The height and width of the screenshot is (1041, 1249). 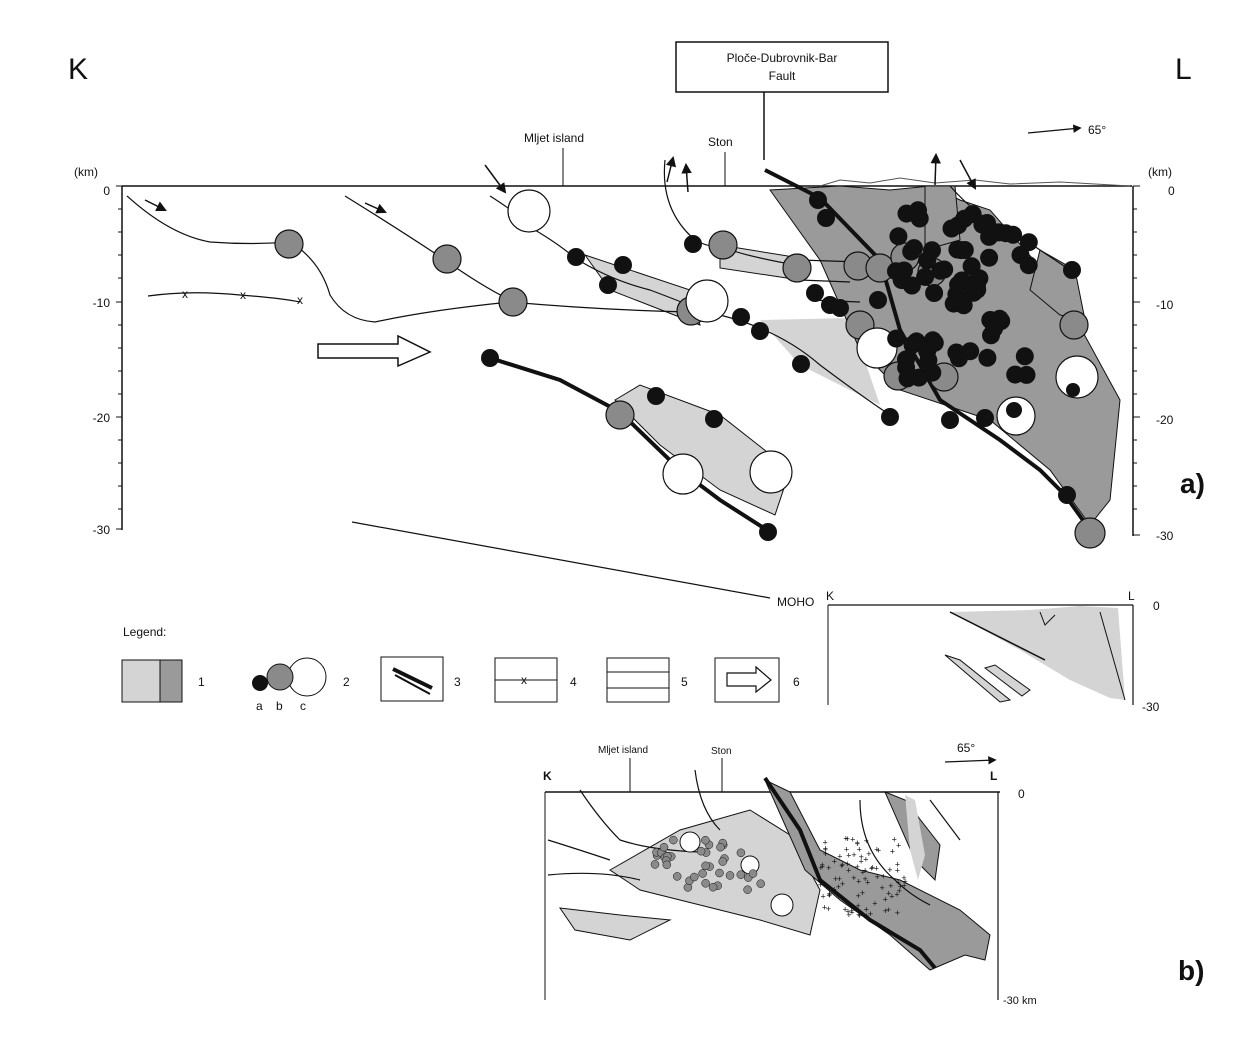 What do you see at coordinates (201, 682) in the screenshot?
I see `svg-text: 1` at bounding box center [201, 682].